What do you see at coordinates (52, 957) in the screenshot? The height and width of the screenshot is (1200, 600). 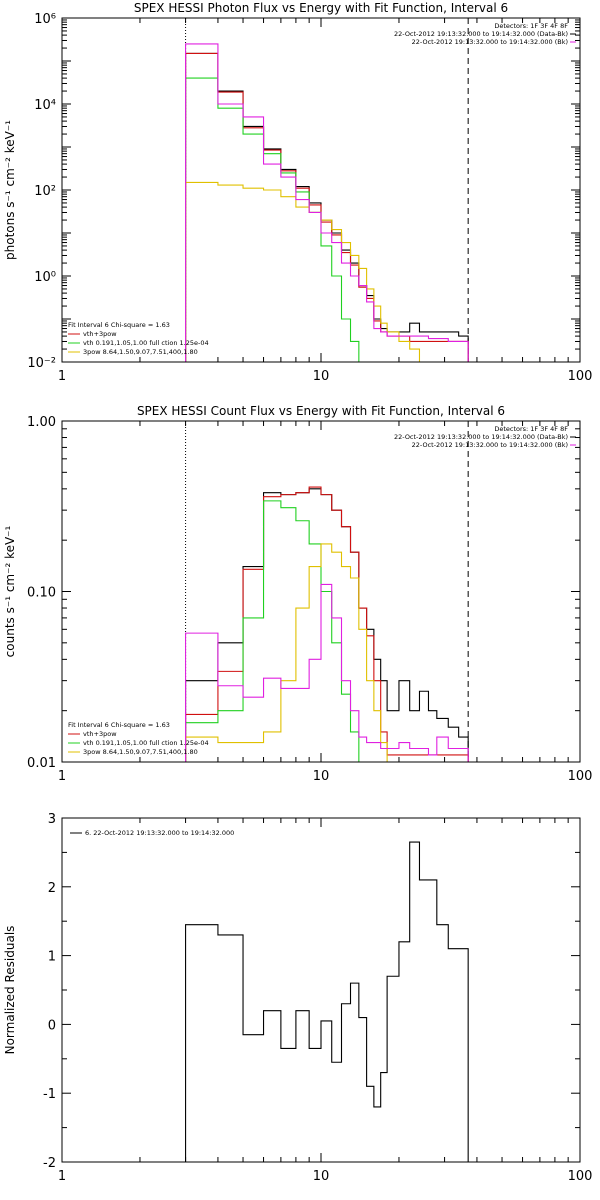 I see `y-tick-label: 1` at bounding box center [52, 957].